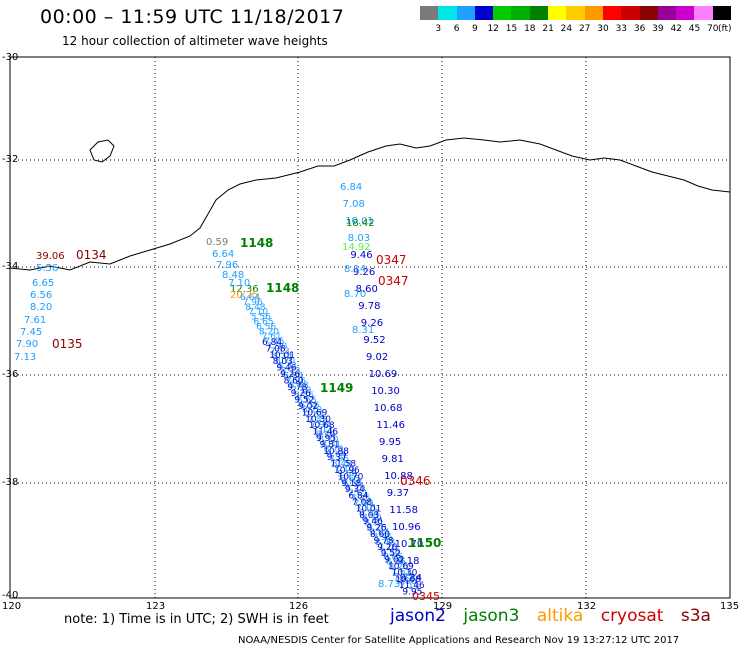 This screenshot has height=650, width=740. What do you see at coordinates (362, 503) in the screenshot?
I see `wave-height-label: 7.08` at bounding box center [362, 503].